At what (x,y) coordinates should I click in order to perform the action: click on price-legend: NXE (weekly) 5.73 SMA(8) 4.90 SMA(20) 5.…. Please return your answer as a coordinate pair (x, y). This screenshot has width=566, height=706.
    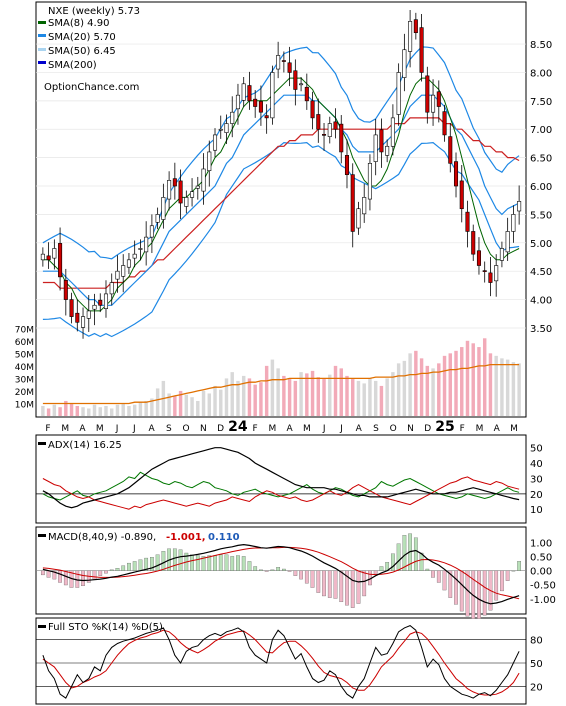
    Looking at the image, I should click on (89, 49).